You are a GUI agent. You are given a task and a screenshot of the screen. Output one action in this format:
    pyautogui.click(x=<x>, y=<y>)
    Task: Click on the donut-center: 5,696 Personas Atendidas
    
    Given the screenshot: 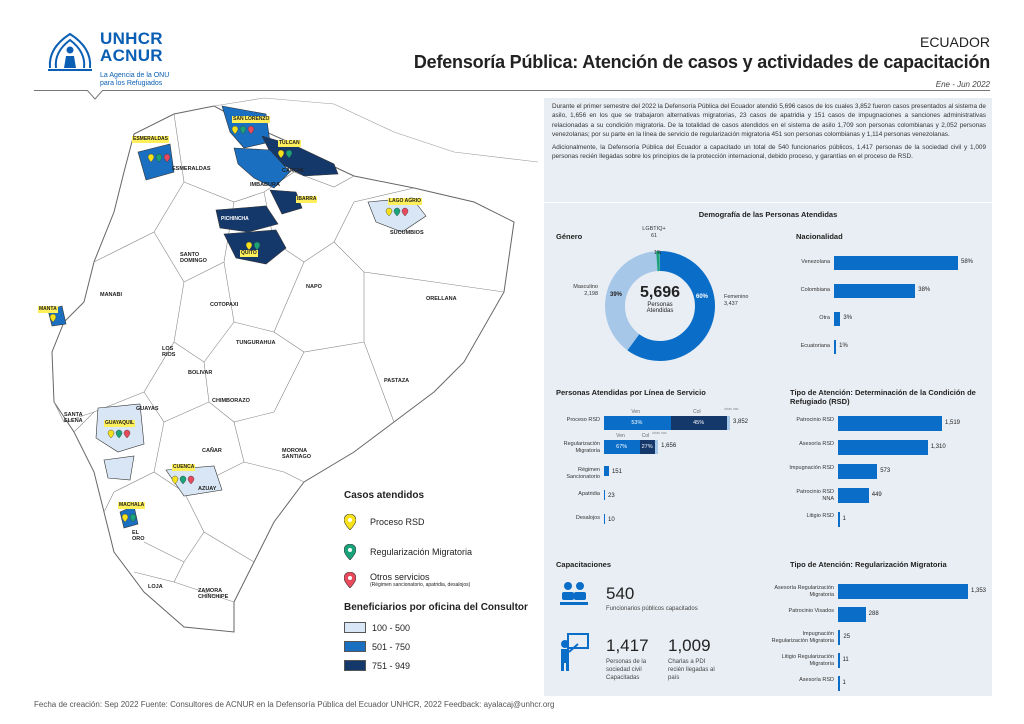 What is the action you would take?
    pyautogui.click(x=660, y=299)
    